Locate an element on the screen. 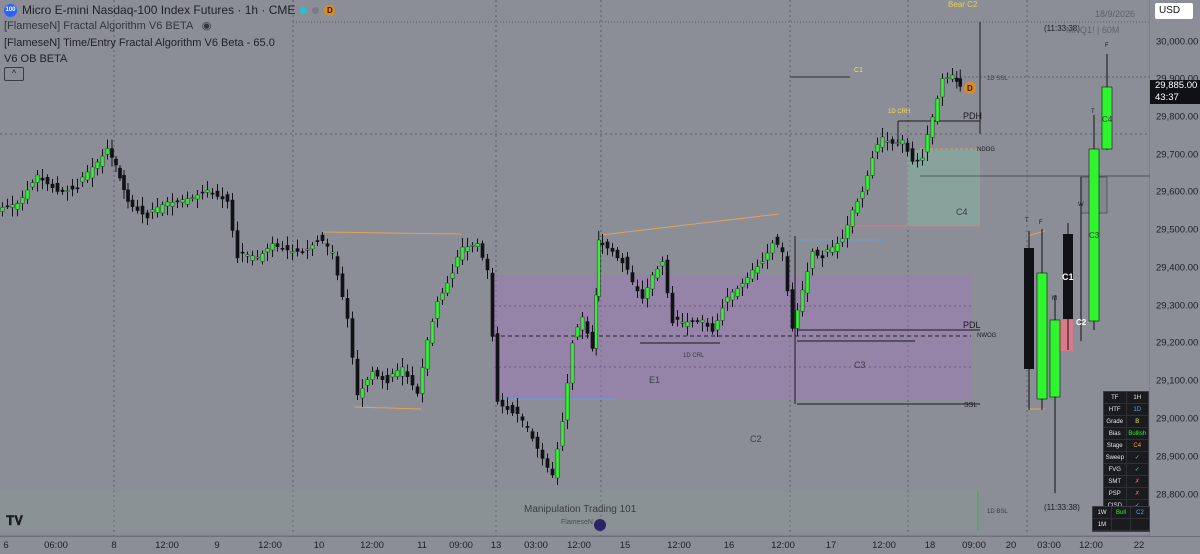 The height and width of the screenshot is (554, 1200). time-tick: 10 is located at coordinates (319, 545).